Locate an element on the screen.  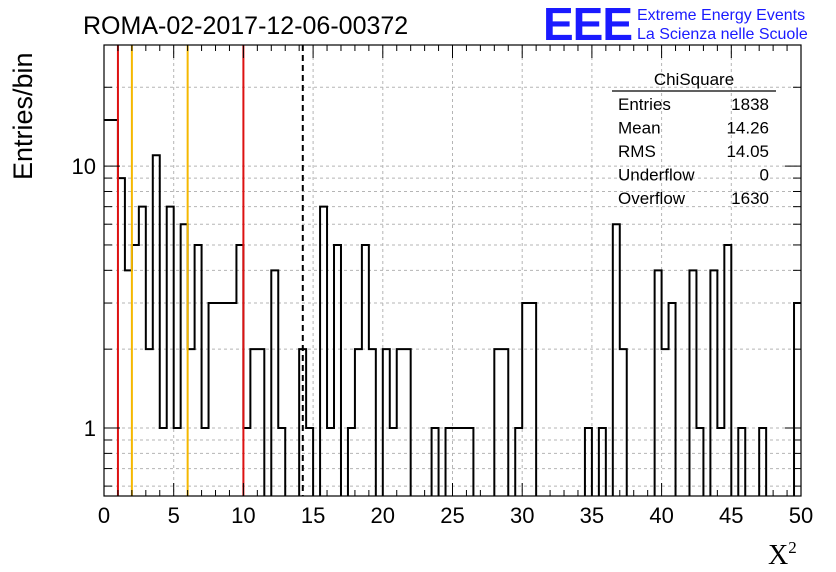
stats-row-value: 14.26 is located at coordinates (747, 128).